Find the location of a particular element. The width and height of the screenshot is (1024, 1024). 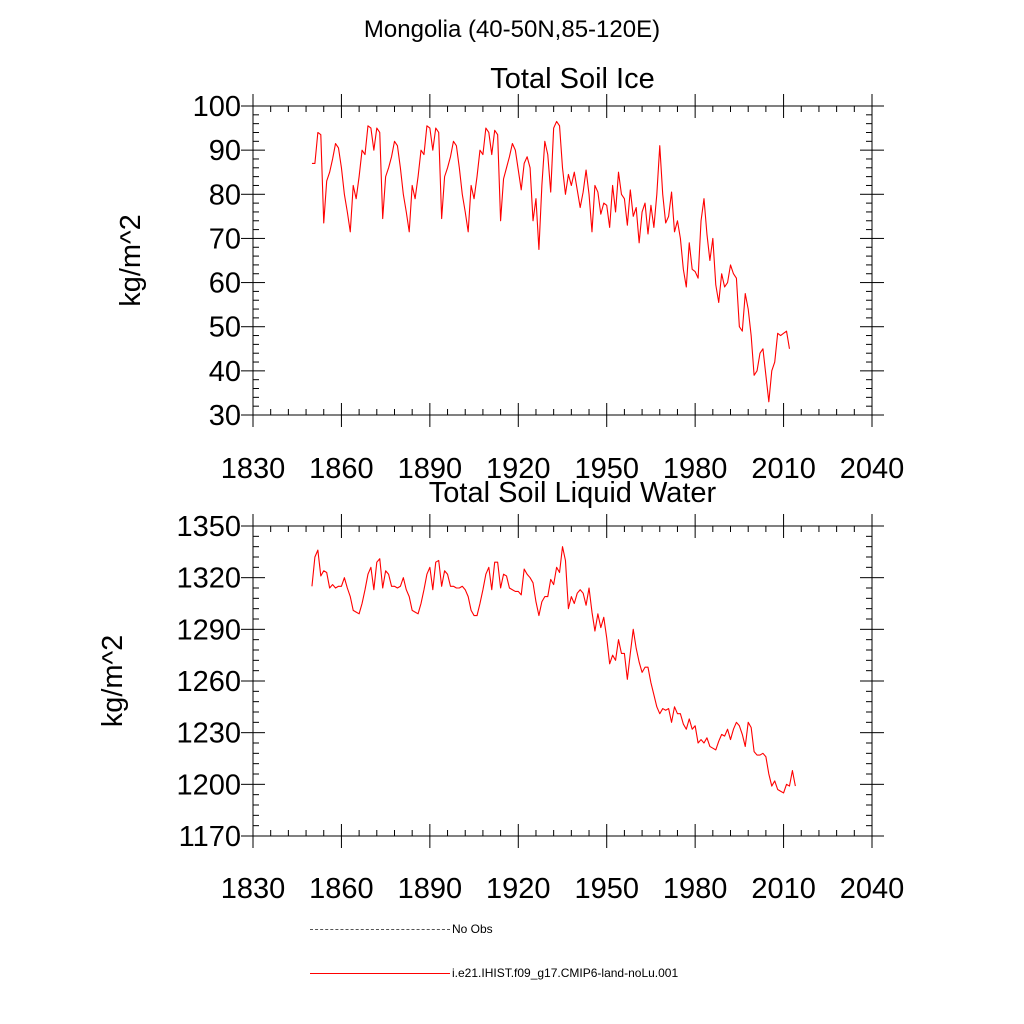

y-tick-label: 1170 is located at coordinates (210, 837).